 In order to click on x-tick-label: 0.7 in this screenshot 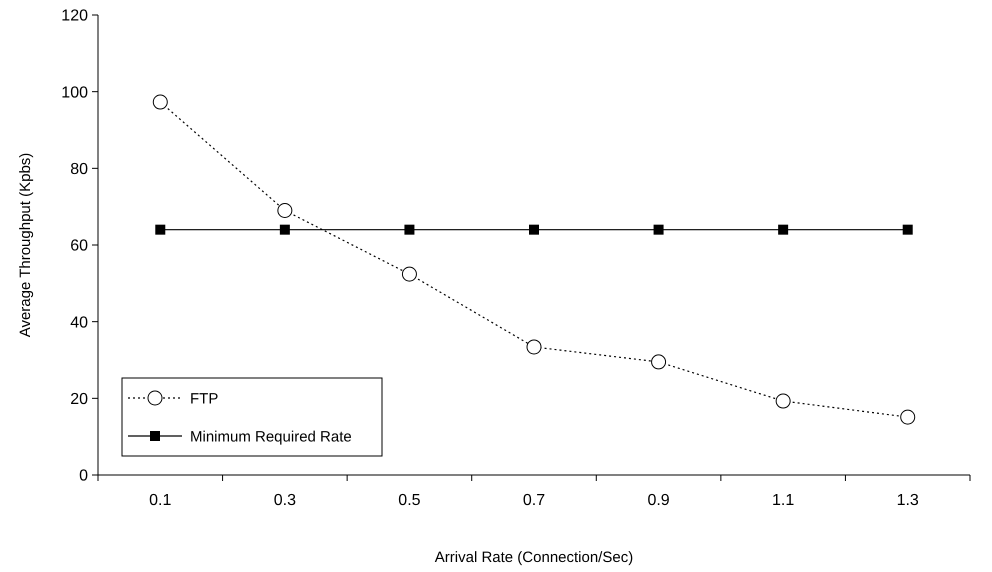, I will do `click(534, 500)`.